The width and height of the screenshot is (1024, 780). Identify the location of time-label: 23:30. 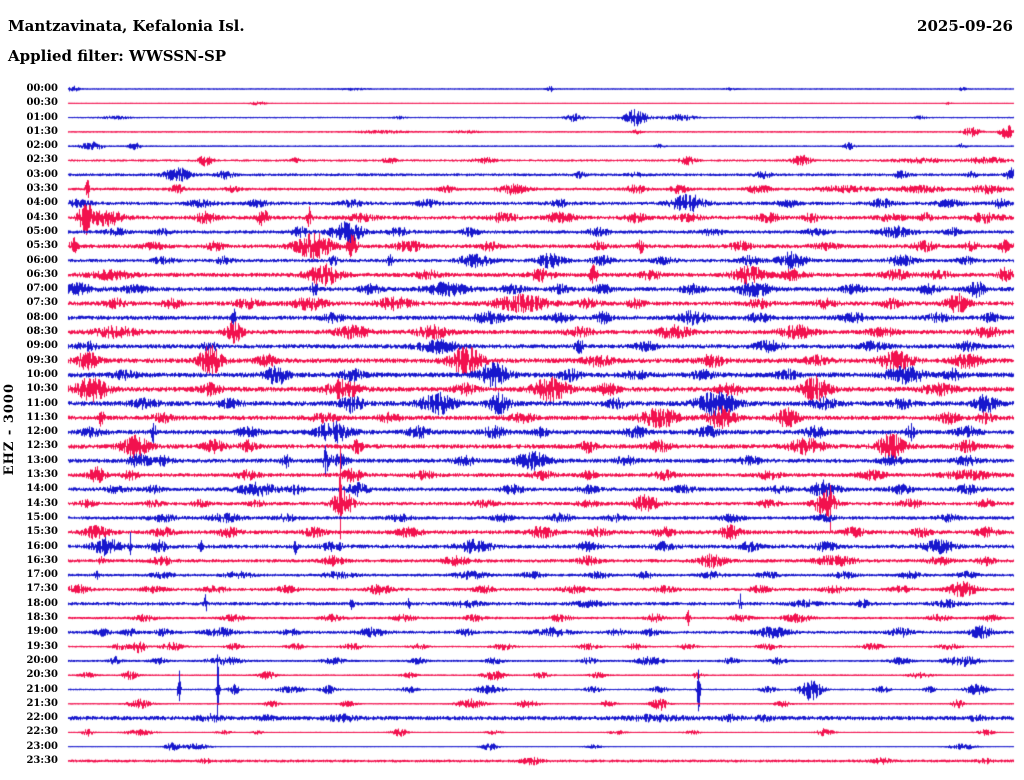
(42, 760).